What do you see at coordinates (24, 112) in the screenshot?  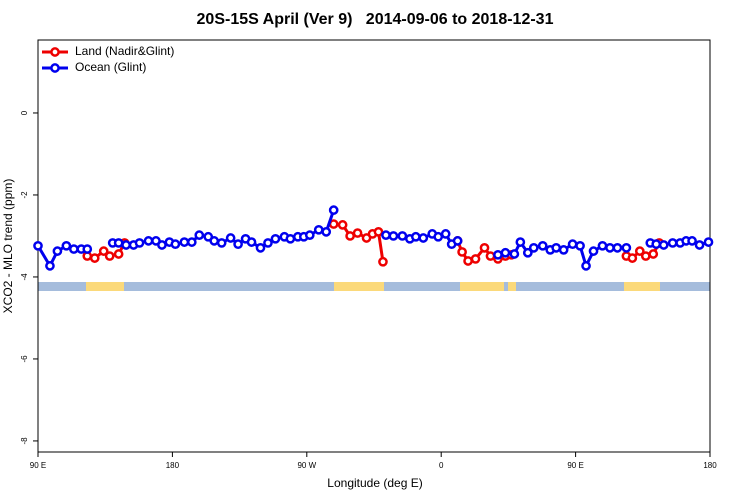 I see `y-tick-label: 0` at bounding box center [24, 112].